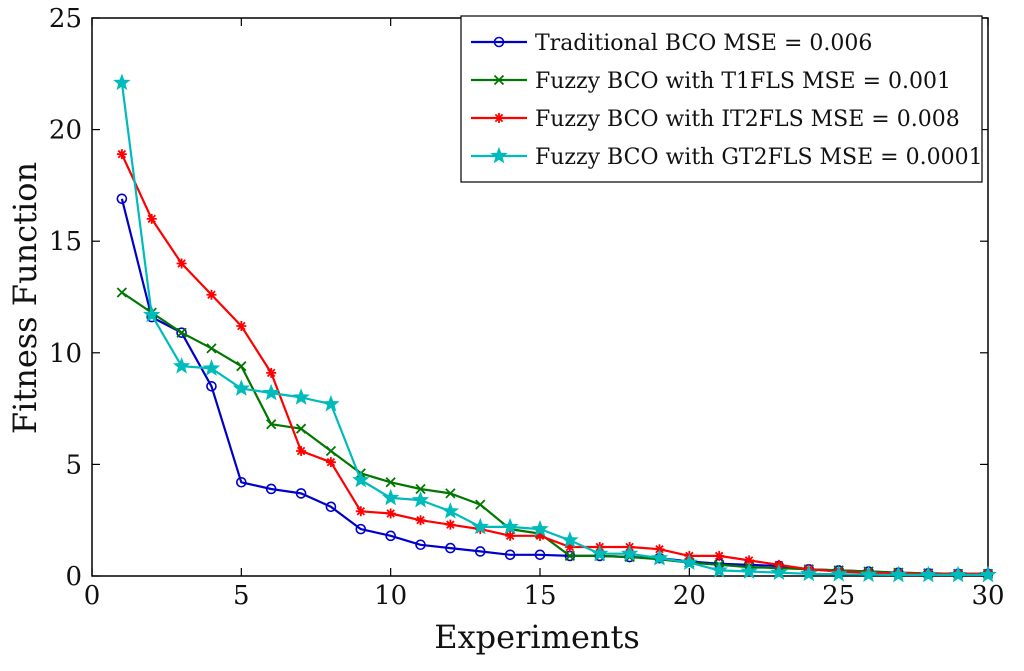 The image size is (1024, 671). Describe the element at coordinates (73, 465) in the screenshot. I see `y-tick-label: 5` at that location.